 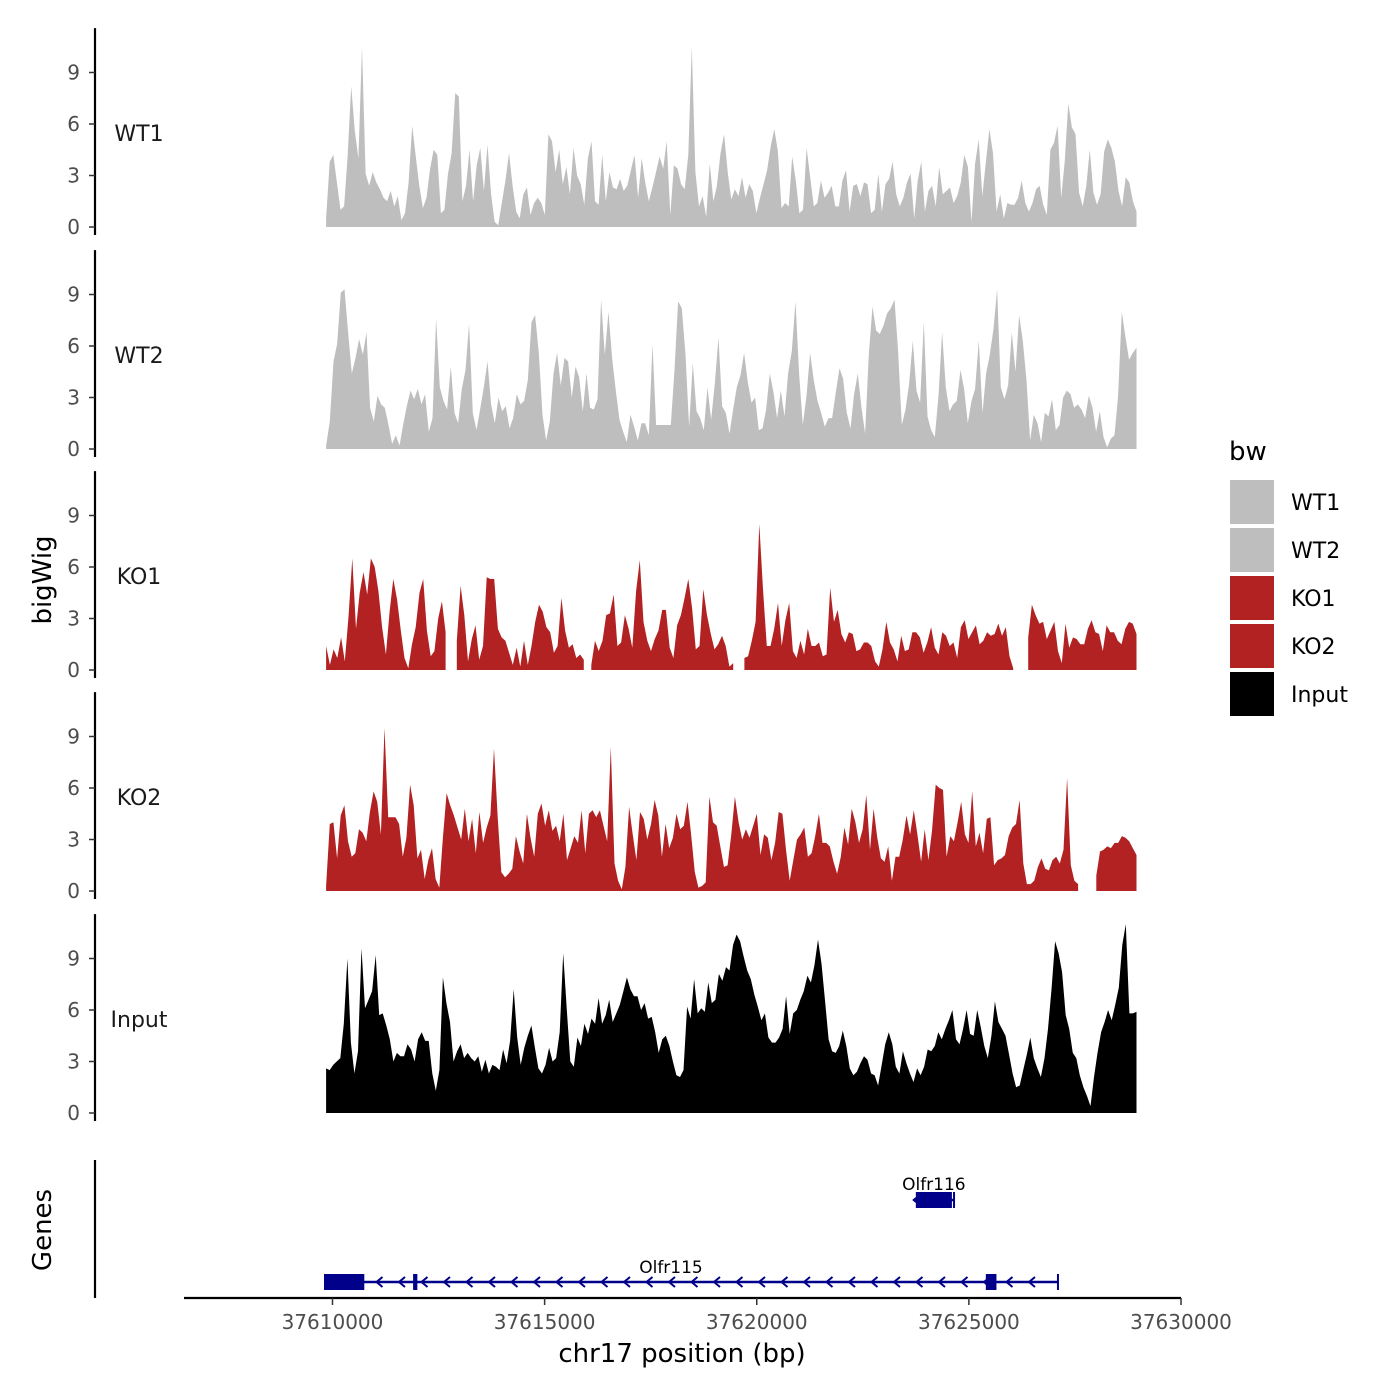 What do you see at coordinates (1313, 647) in the screenshot?
I see `legend-label-ko2: KO2` at bounding box center [1313, 647].